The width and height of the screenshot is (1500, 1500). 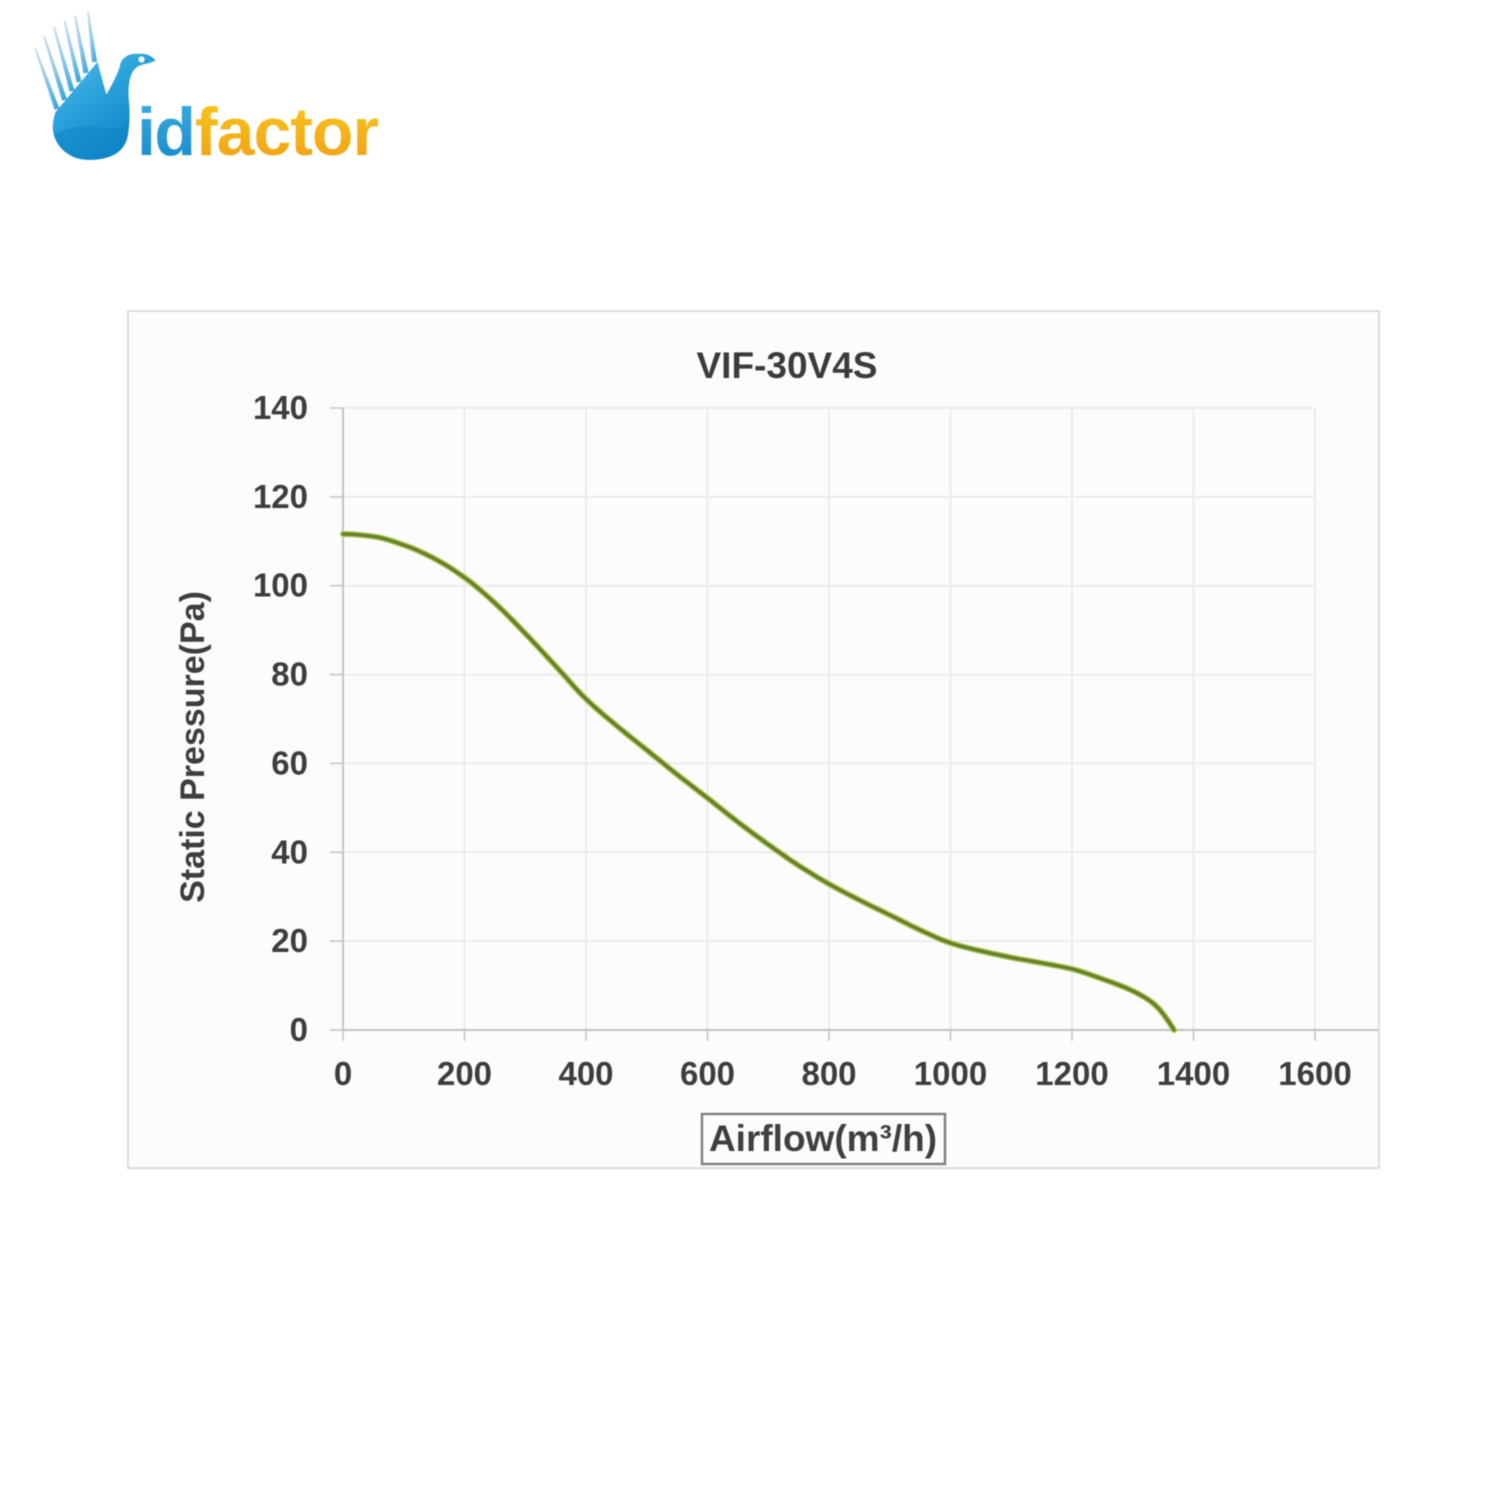 I want to click on svg-text: 400, so click(x=585, y=1073).